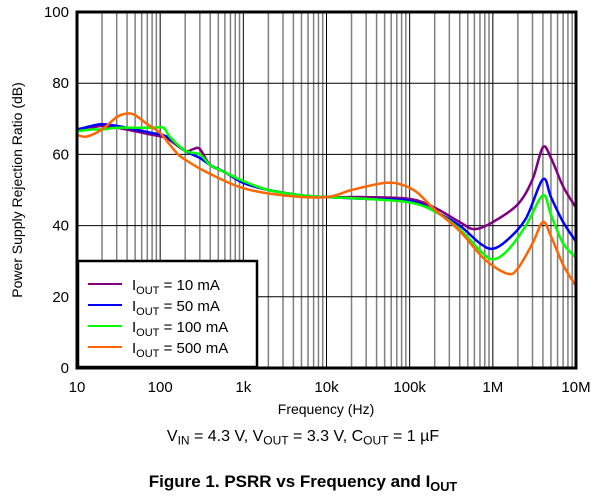  What do you see at coordinates (326, 387) in the screenshot?
I see `x-tick-label: 10k` at bounding box center [326, 387].